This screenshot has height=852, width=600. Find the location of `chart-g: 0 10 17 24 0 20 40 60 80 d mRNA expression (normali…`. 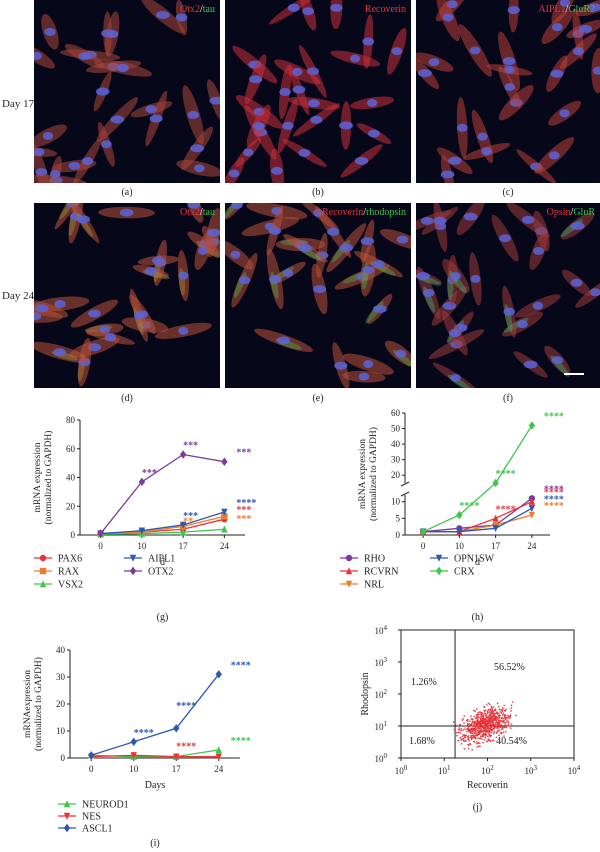

chart-g: 0 10 17 24 0 20 40 60 80 d mRNA expression (normali… is located at coordinates (144, 519).